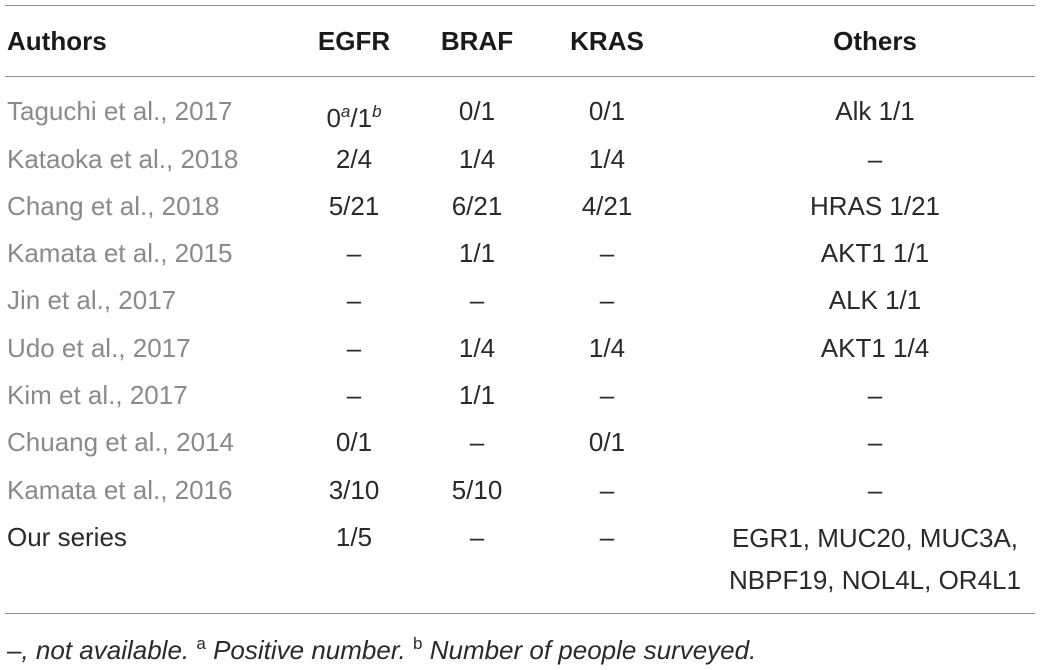  What do you see at coordinates (875, 300) in the screenshot?
I see `cell-others: ALK 1/1` at bounding box center [875, 300].